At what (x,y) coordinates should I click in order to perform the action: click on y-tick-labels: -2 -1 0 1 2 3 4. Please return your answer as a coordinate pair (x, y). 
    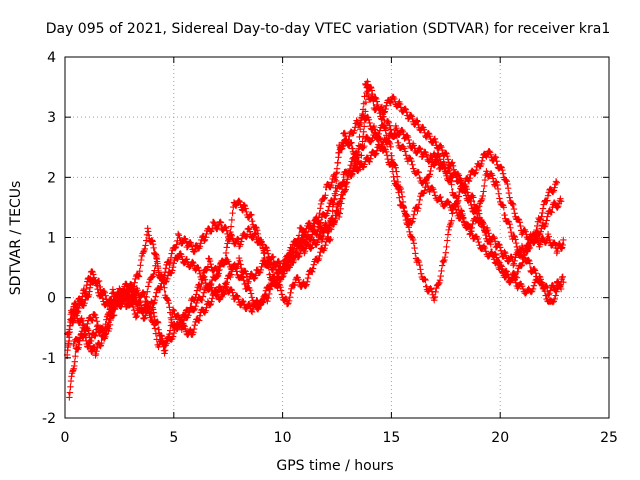
    Looking at the image, I should click on (49, 238).